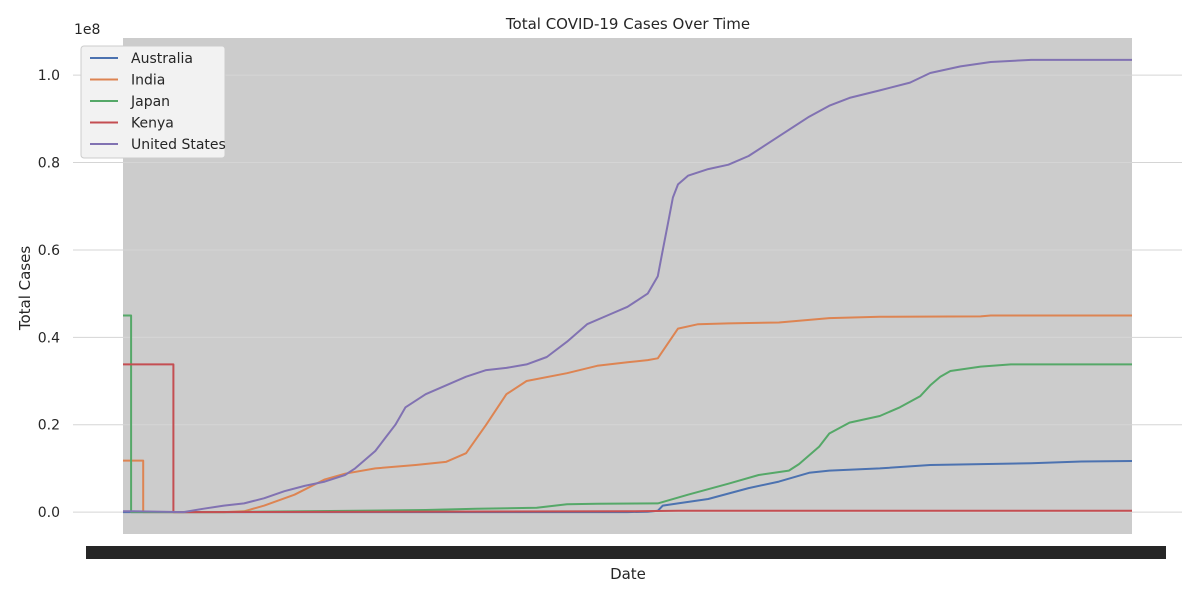  Describe the element at coordinates (49, 513) in the screenshot. I see `y-tick-label: 0.0` at that location.